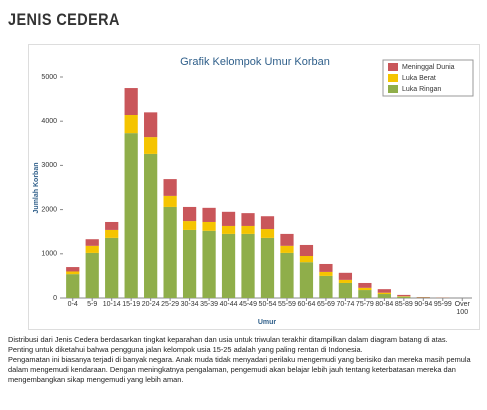  Describe the element at coordinates (306, 304) in the screenshot. I see `x-tick-label: 60-64` at that location.